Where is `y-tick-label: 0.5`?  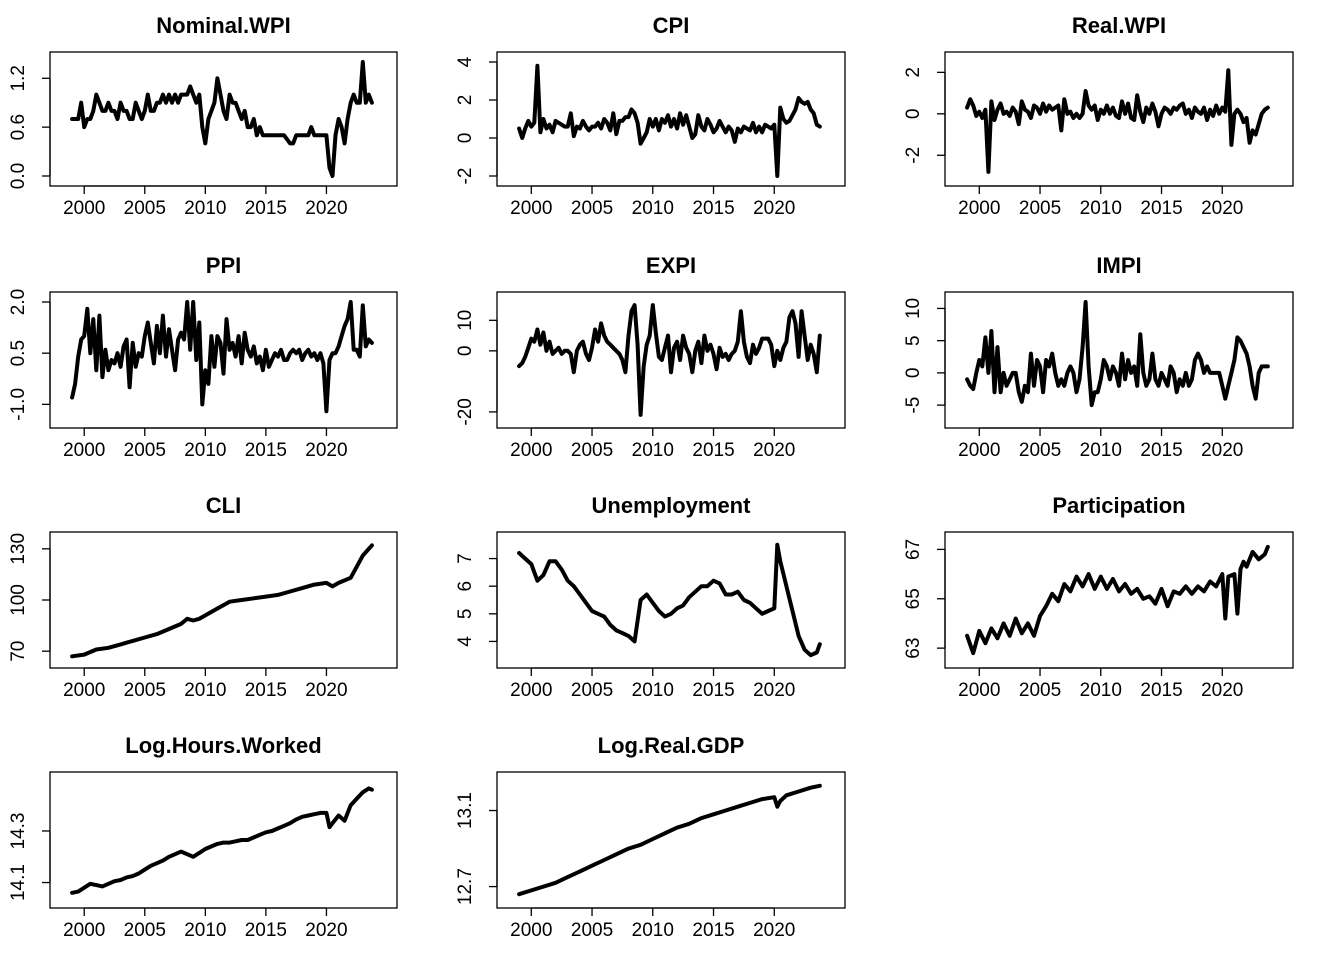
y-tick-label: 0.5 is located at coordinates (18, 353).